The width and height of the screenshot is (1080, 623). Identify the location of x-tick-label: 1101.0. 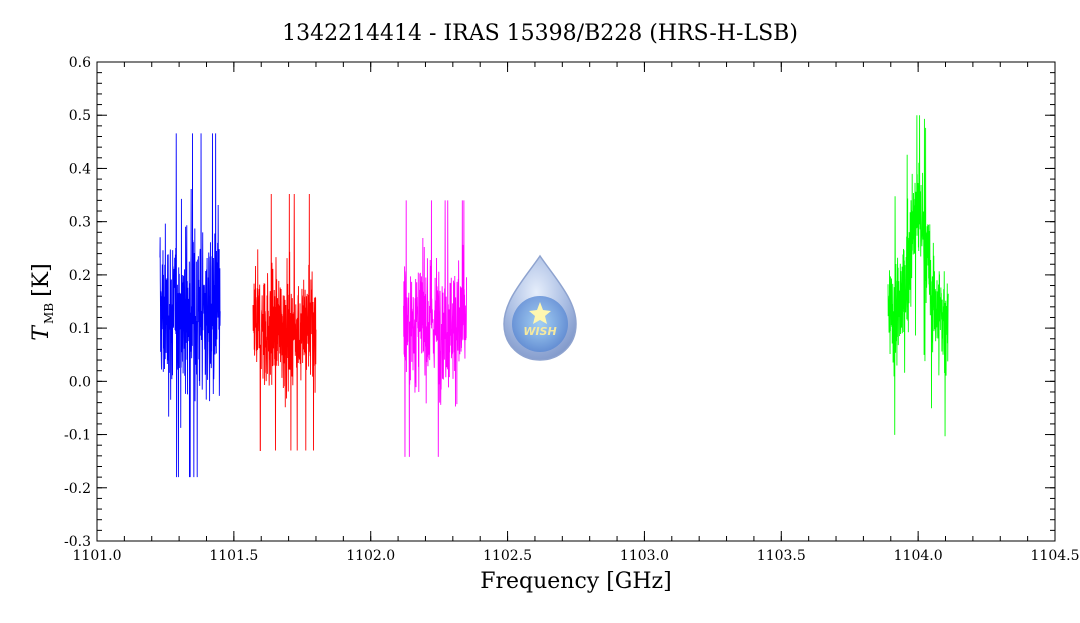
(97, 556).